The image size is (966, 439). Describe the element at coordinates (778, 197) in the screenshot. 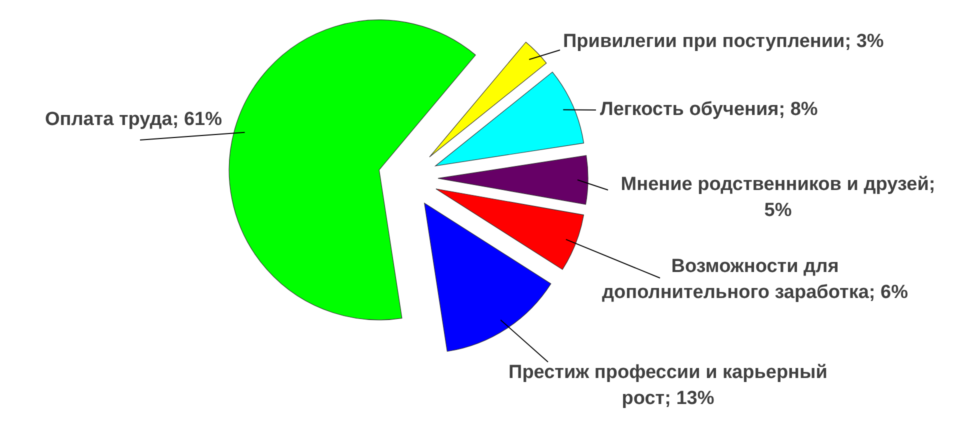

I see `slice-label: Мнение родственников и друзей; 5%` at that location.